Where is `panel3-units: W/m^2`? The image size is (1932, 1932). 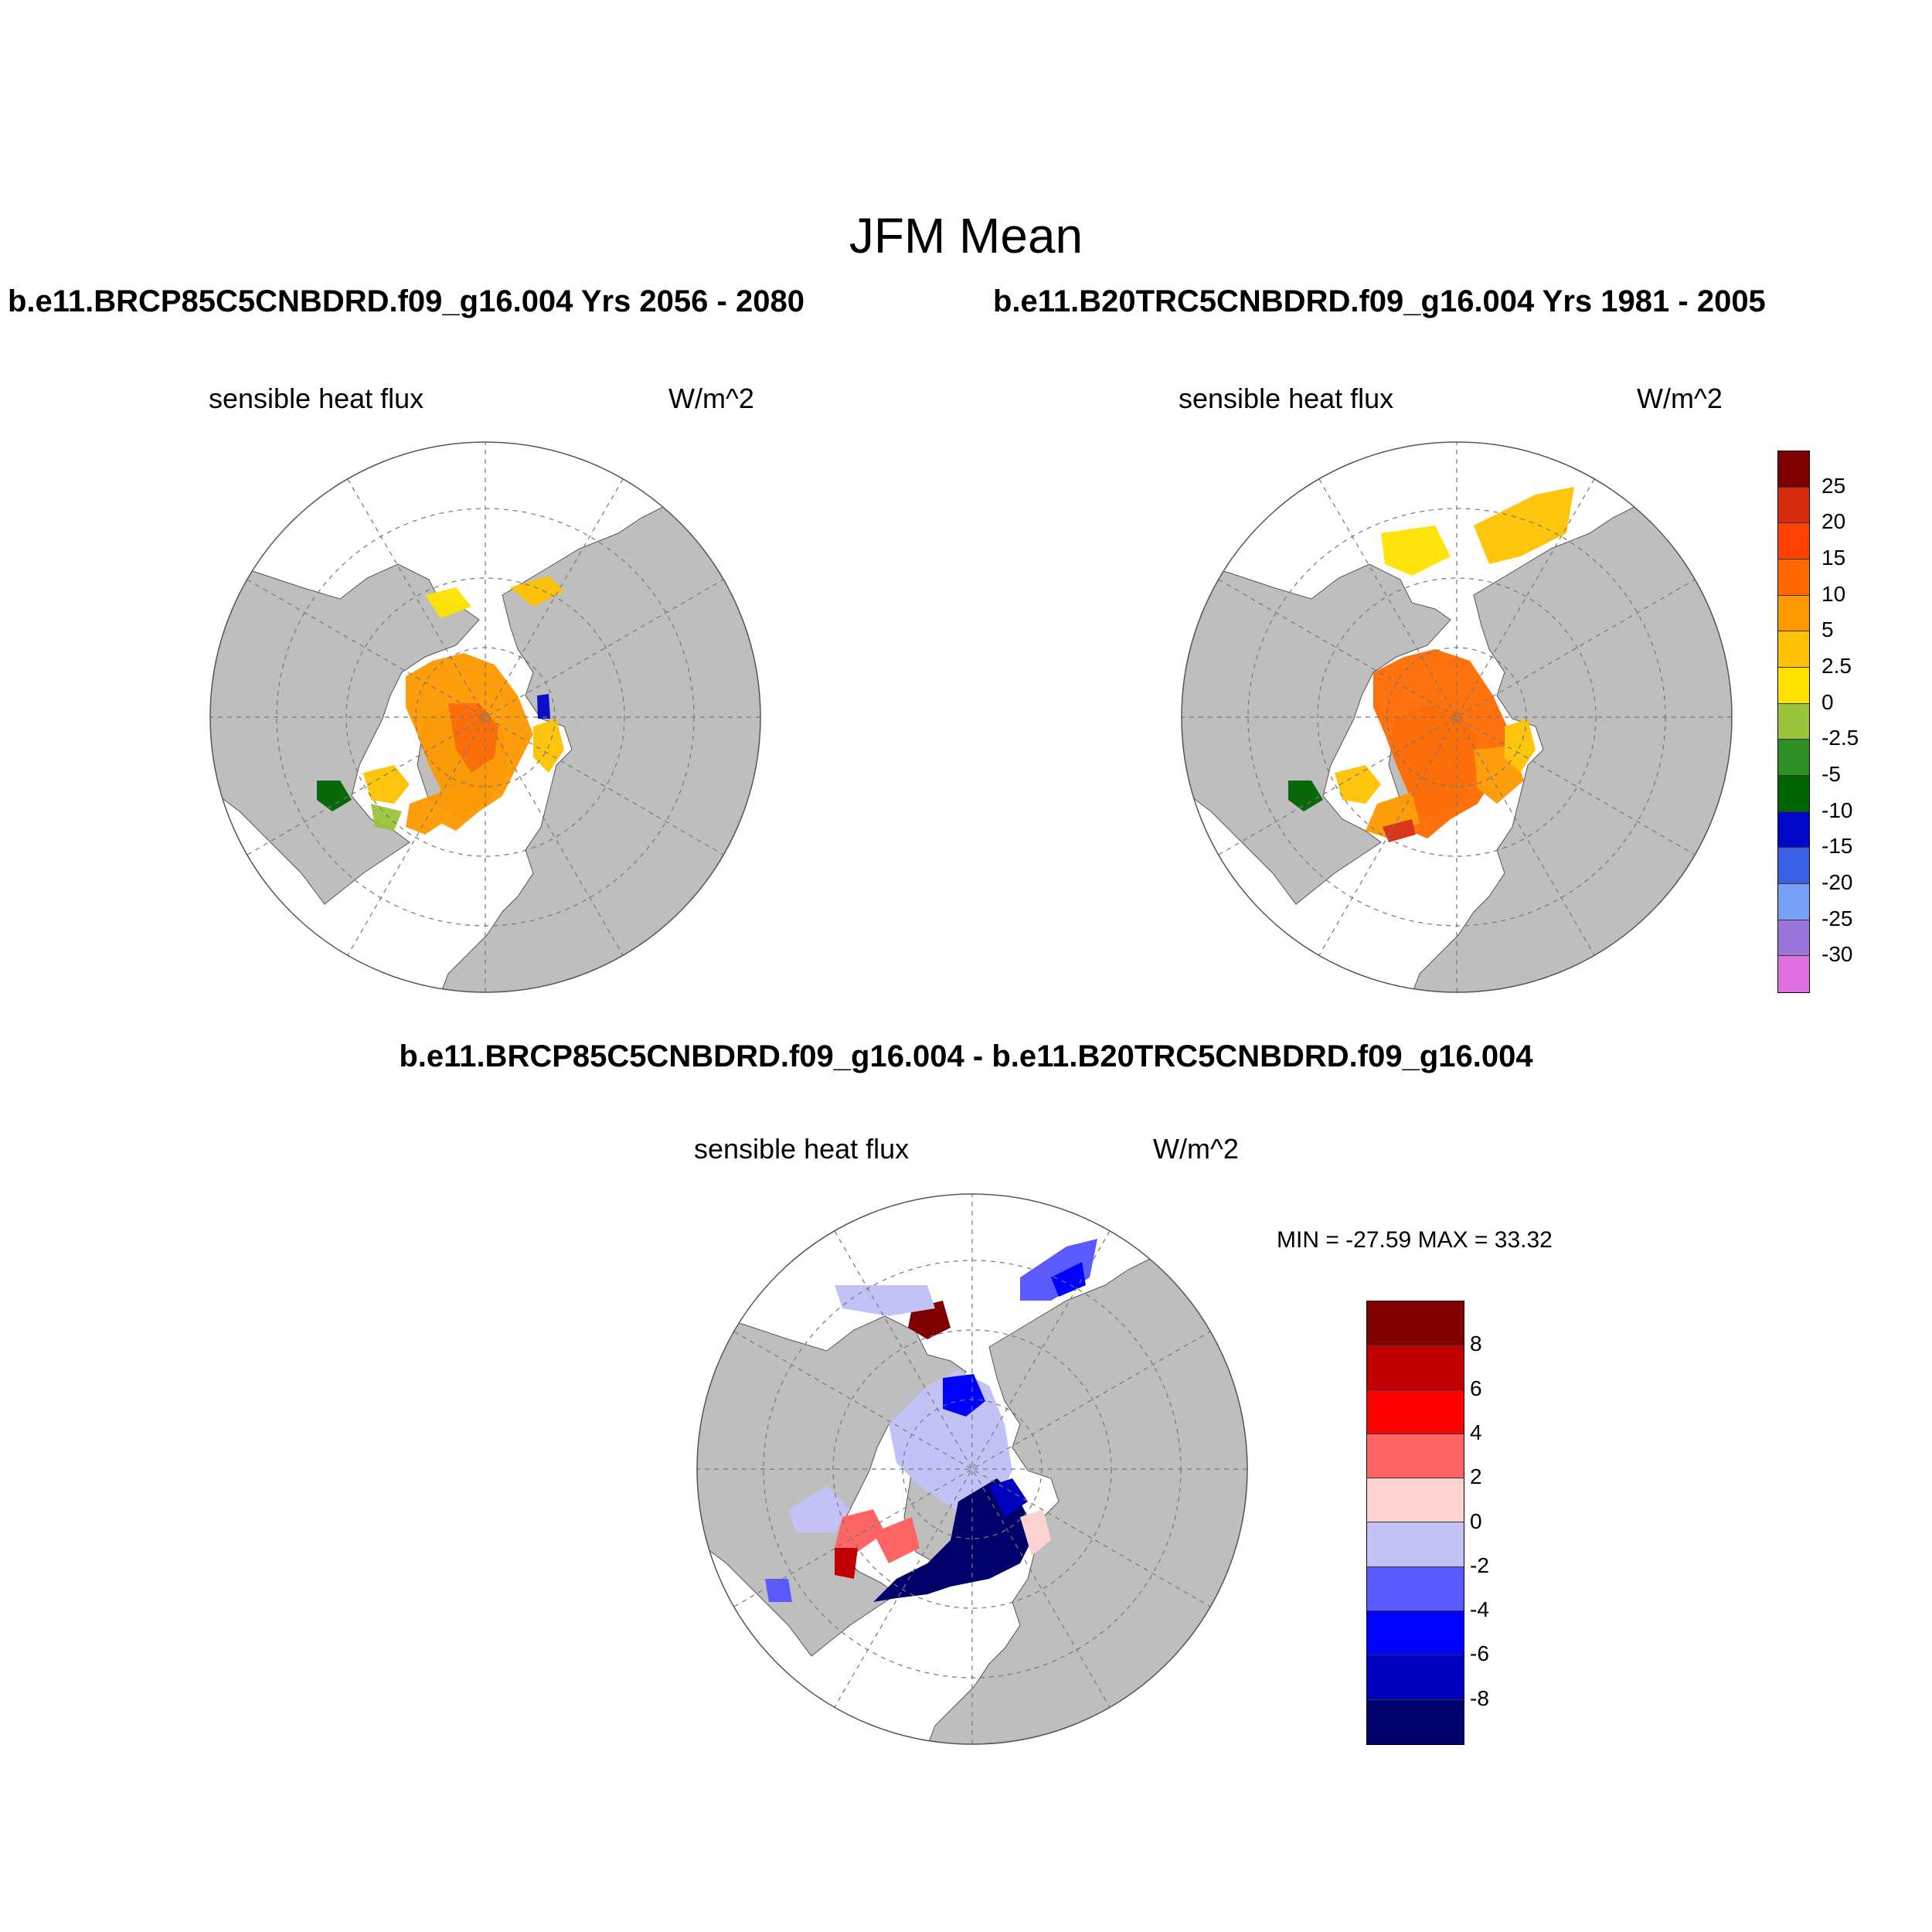 panel3-units: W/m^2 is located at coordinates (1196, 1149).